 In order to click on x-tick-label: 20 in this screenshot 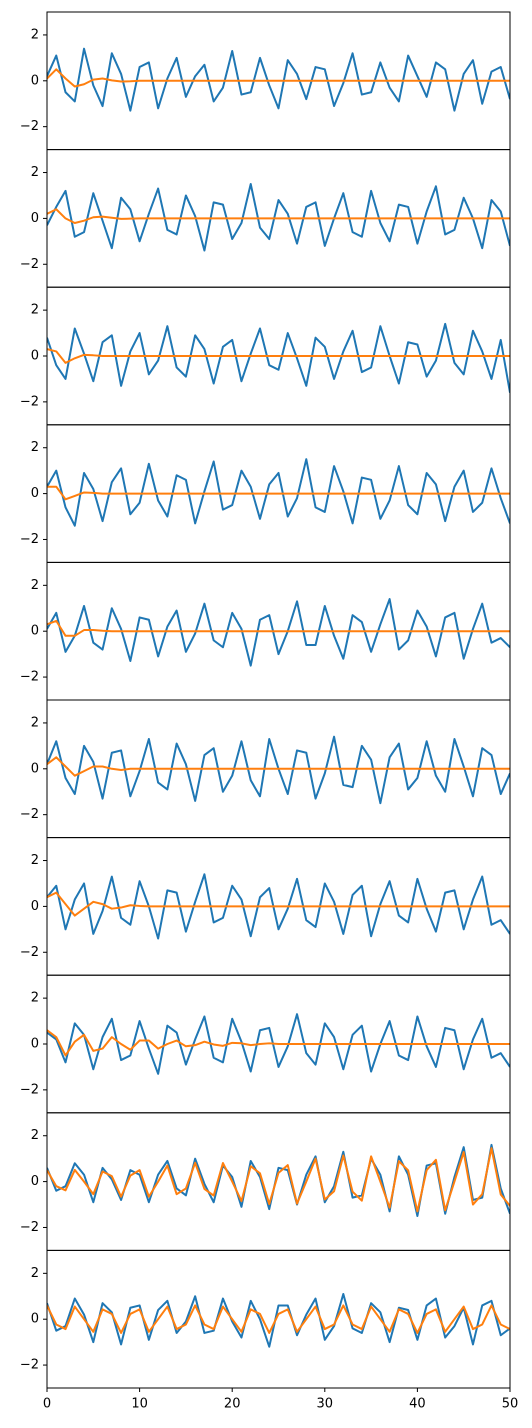, I will do `click(232, 1404)`.